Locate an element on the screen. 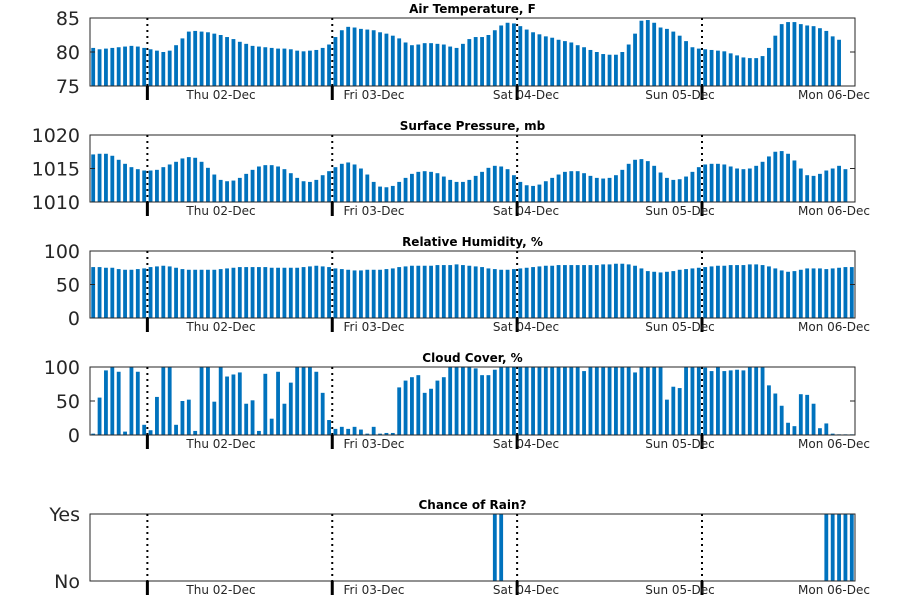 The width and height of the screenshot is (900, 600). y-tick-label: 0 is located at coordinates (74, 436).